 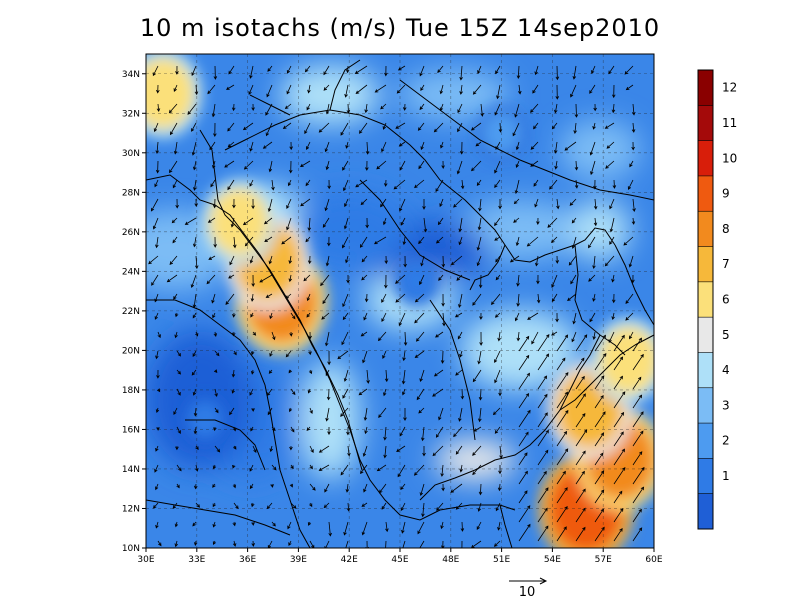 I want to click on lat-tick-label: 26N, so click(x=131, y=233).